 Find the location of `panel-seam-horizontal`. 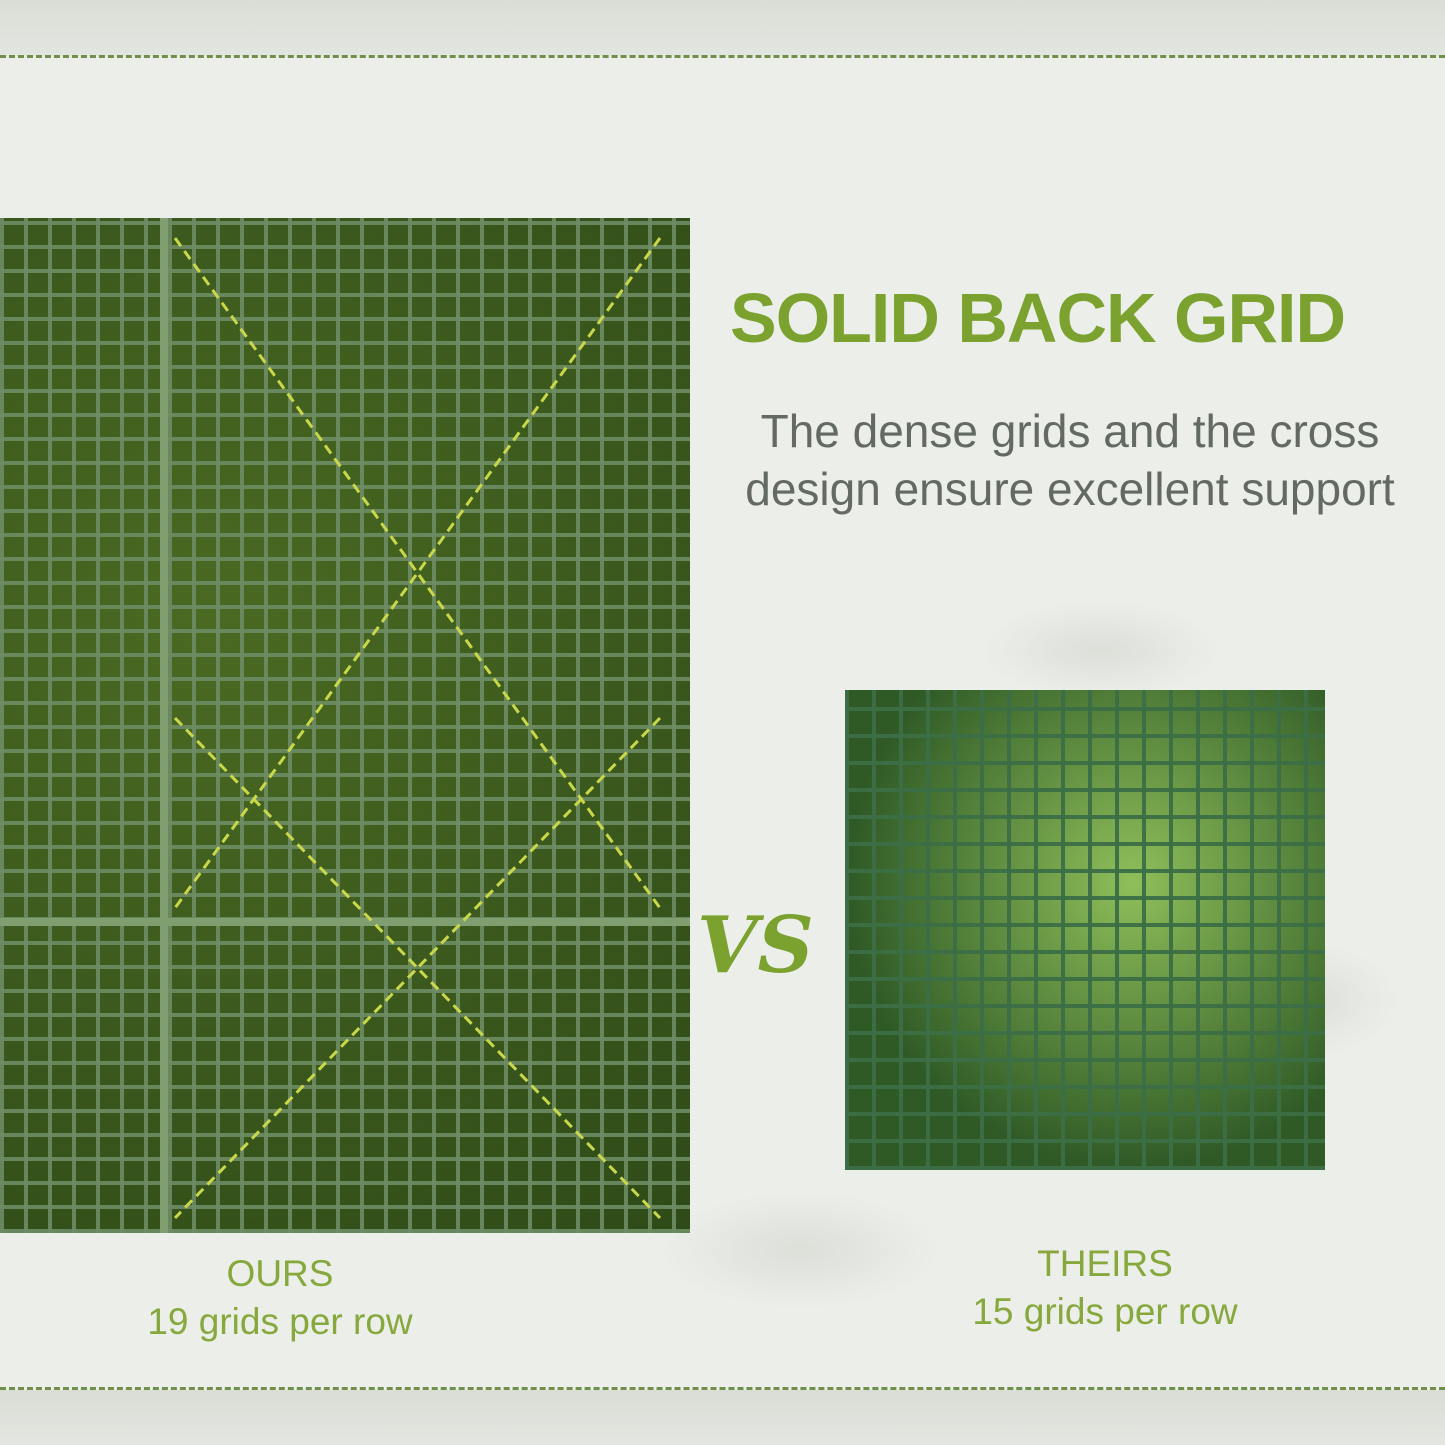

panel-seam-horizontal is located at coordinates (345, 922).